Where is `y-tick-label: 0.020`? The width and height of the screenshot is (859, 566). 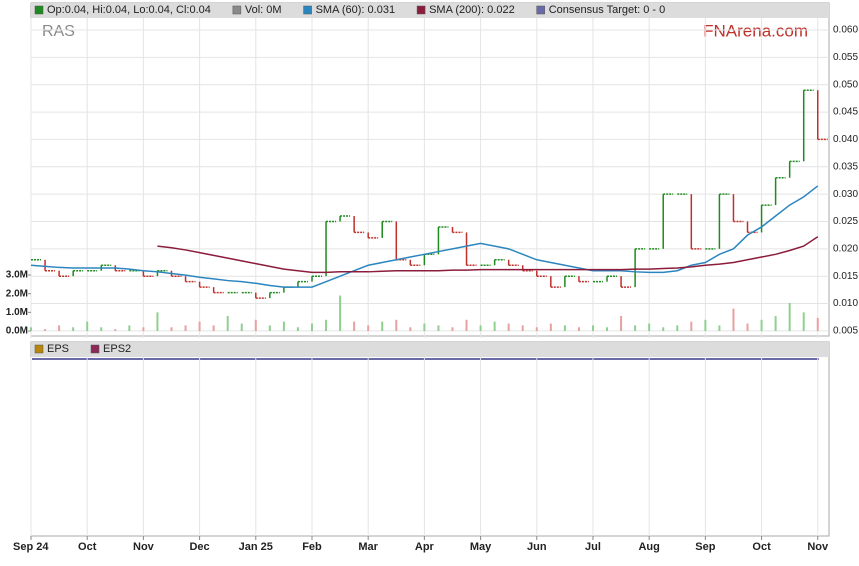 y-tick-label: 0.020 is located at coordinates (845, 248).